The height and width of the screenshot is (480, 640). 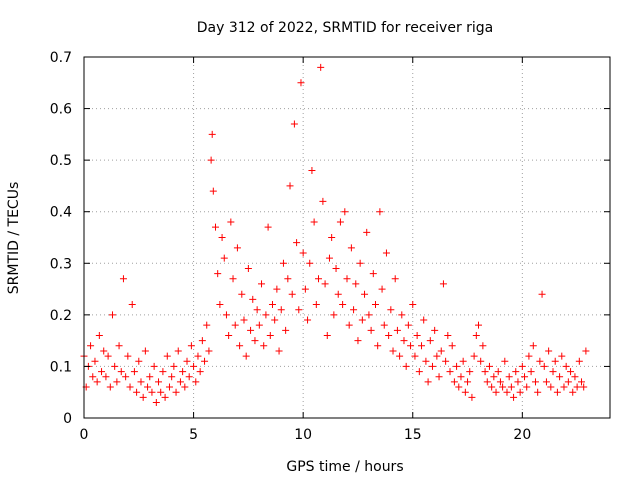 I want to click on y-axis-label: SRMTID / TECUs, so click(x=14, y=238).